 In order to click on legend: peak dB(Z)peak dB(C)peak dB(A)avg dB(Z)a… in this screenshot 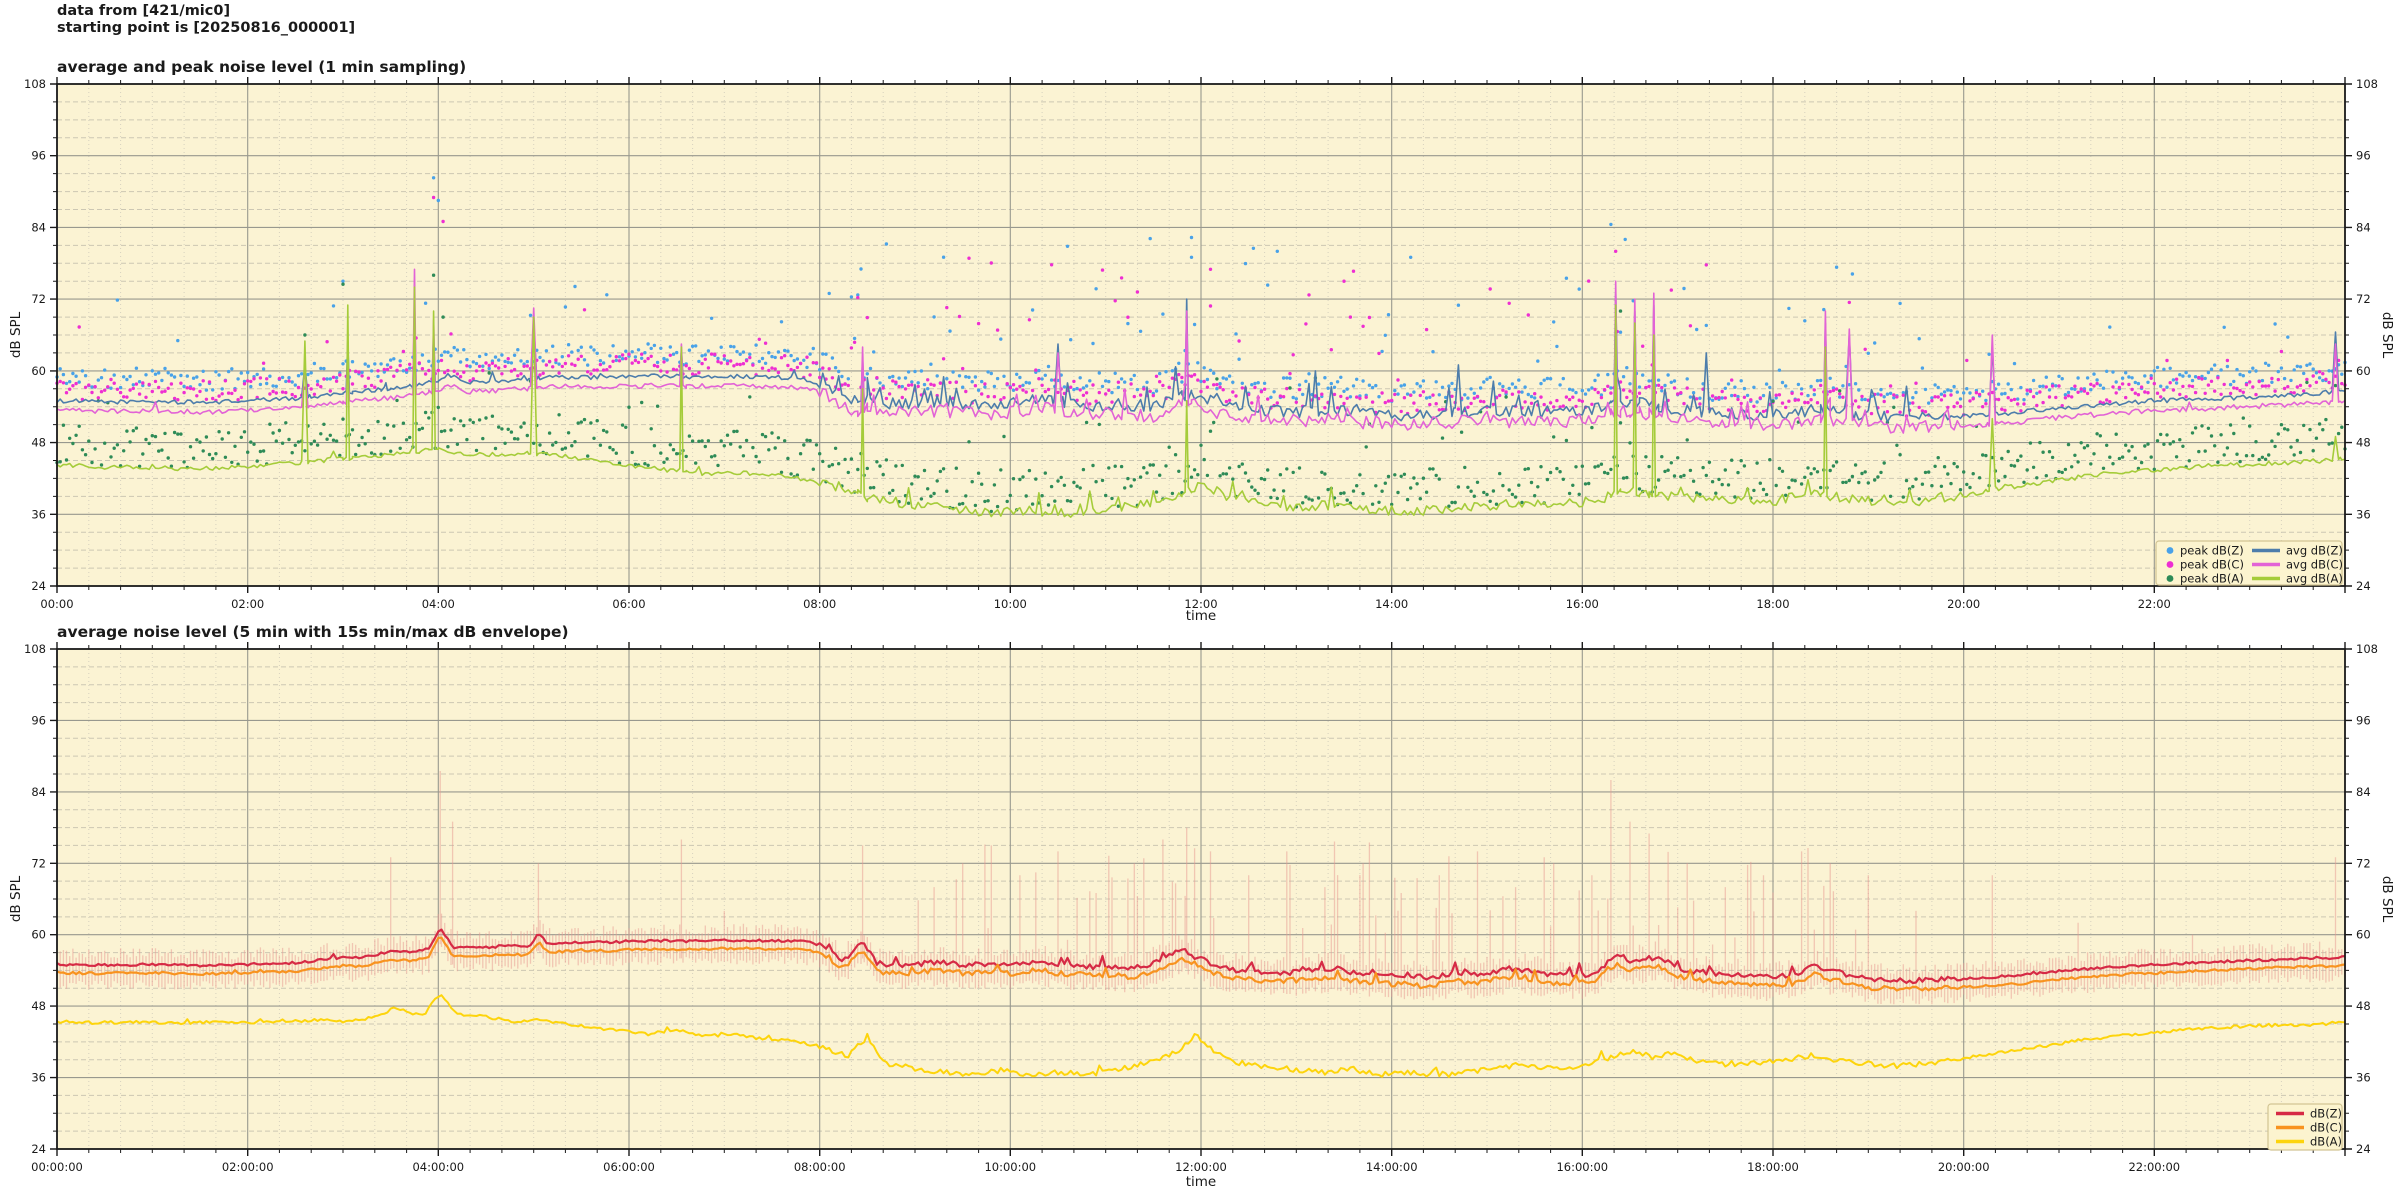, I will do `click(2249, 563)`.